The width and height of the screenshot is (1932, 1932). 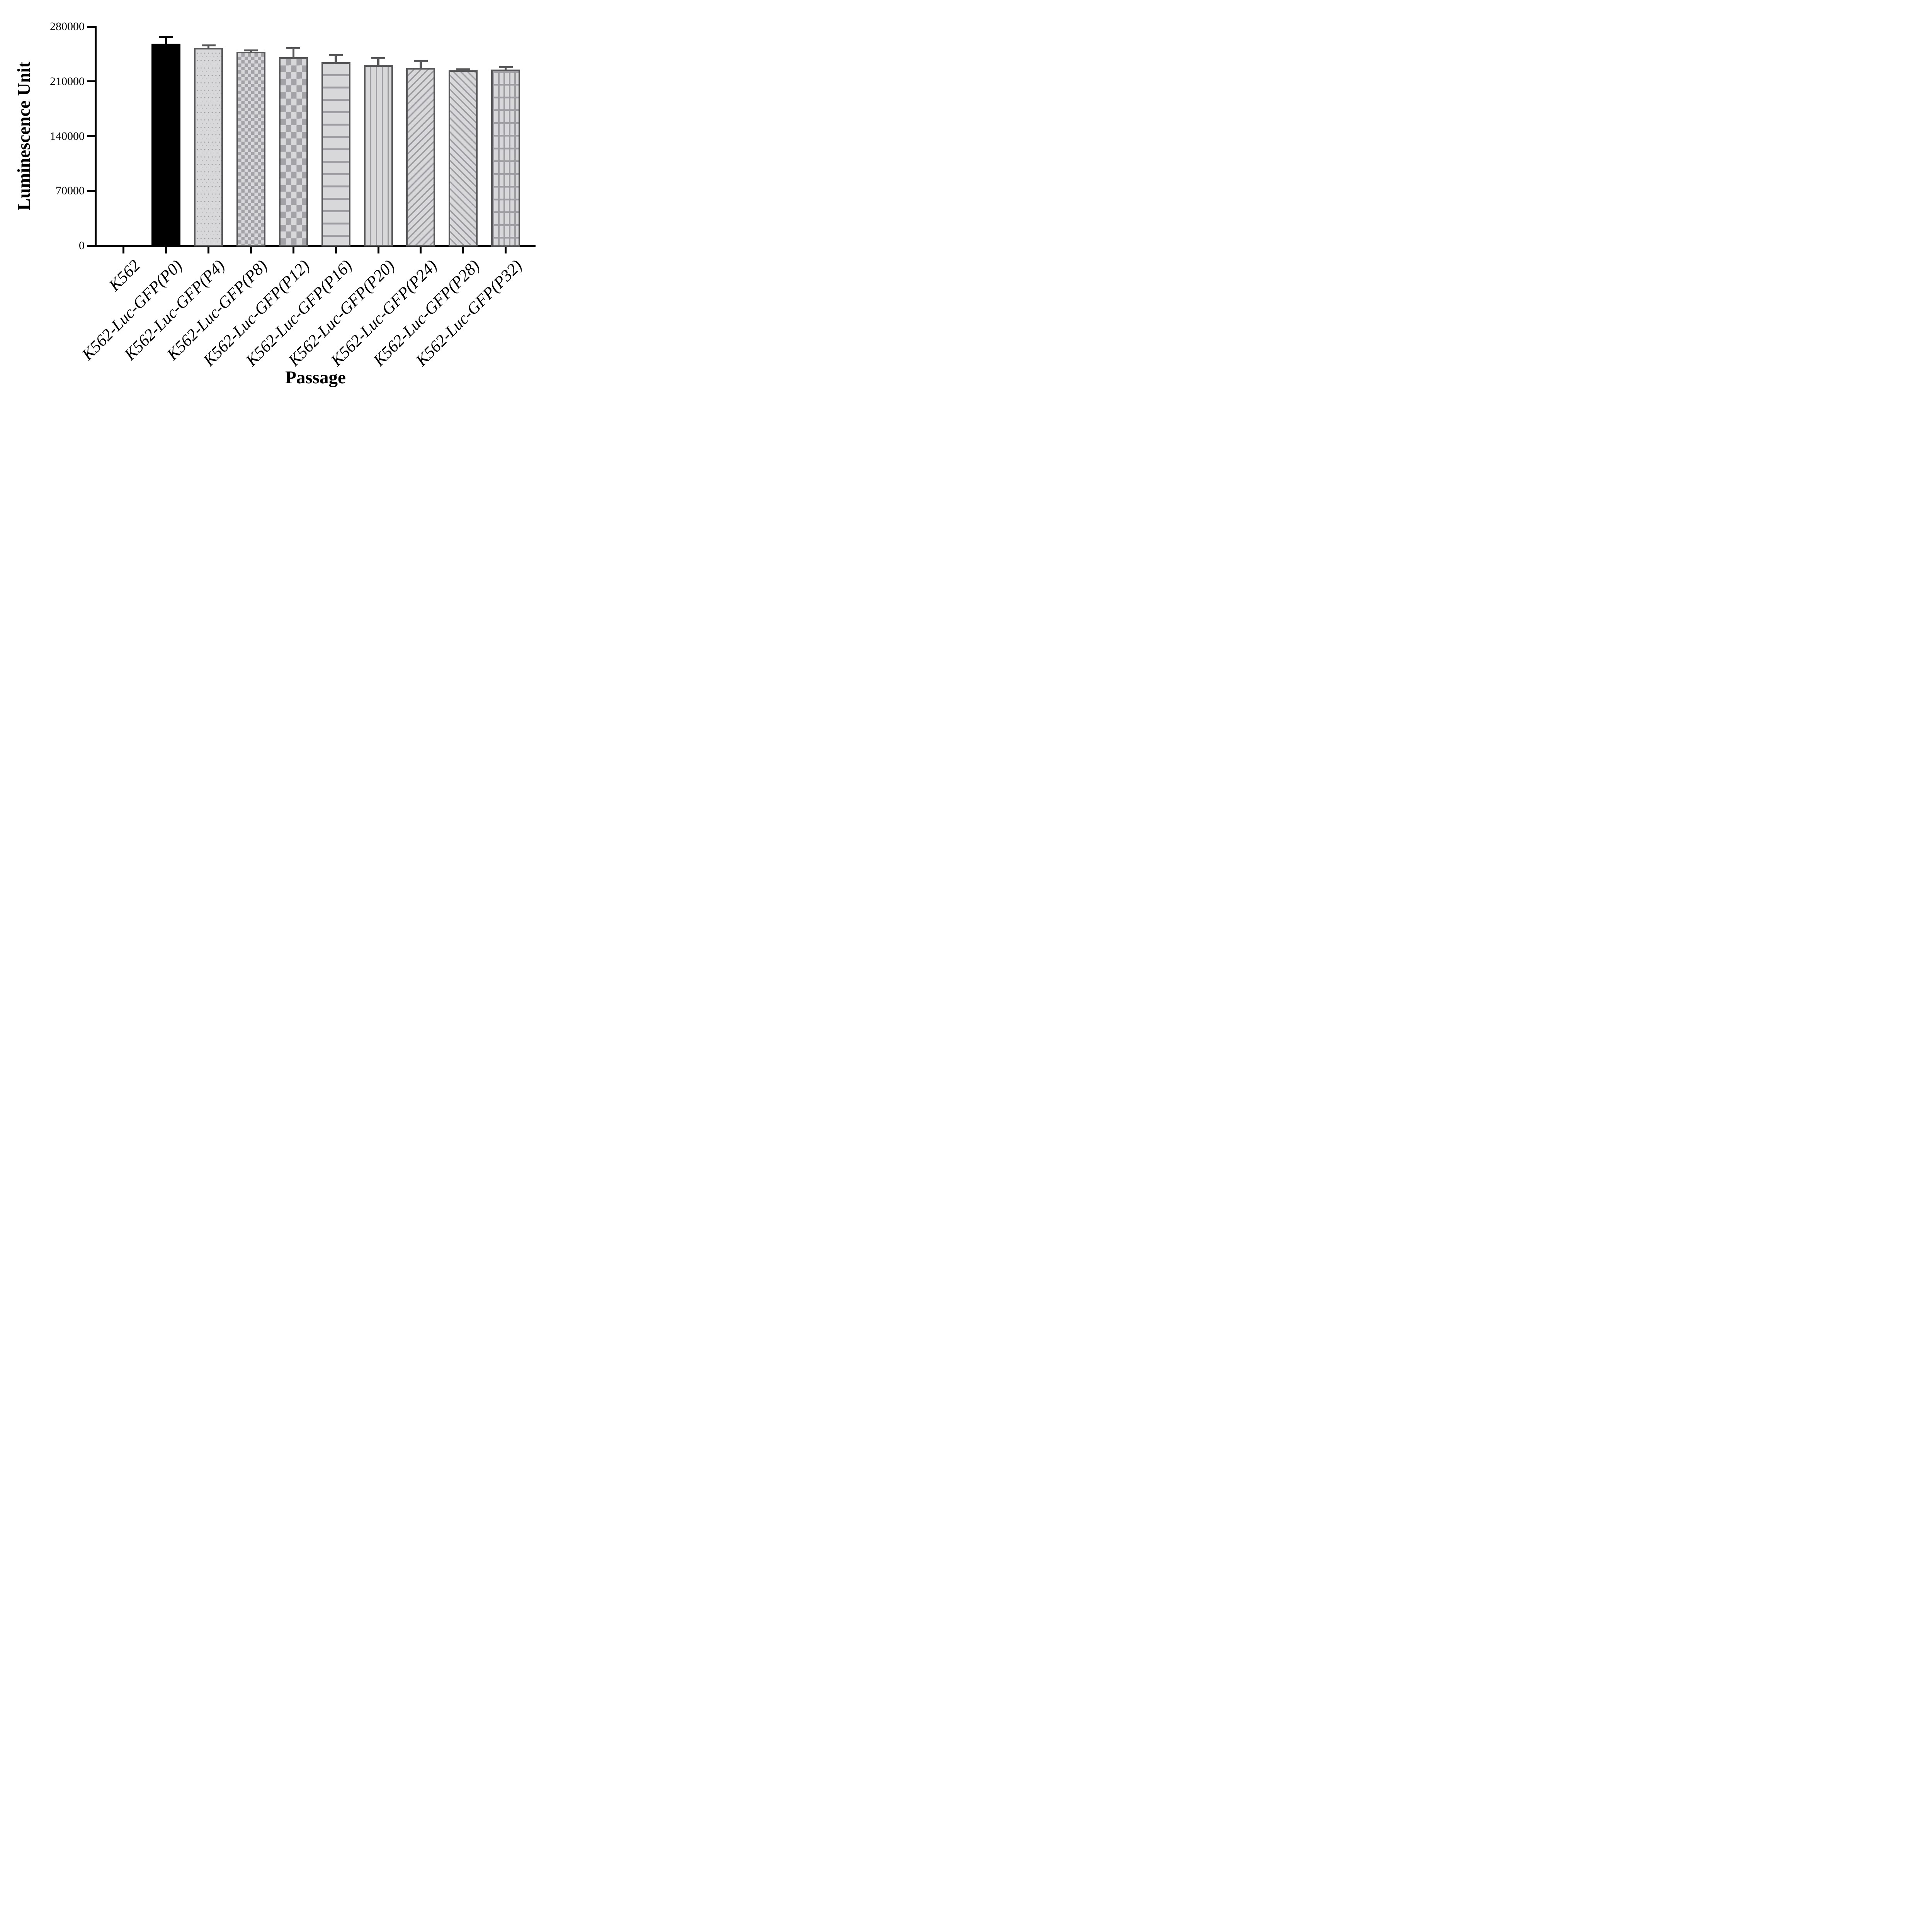 What do you see at coordinates (125, 275) in the screenshot?
I see `x-category-label: K562` at bounding box center [125, 275].